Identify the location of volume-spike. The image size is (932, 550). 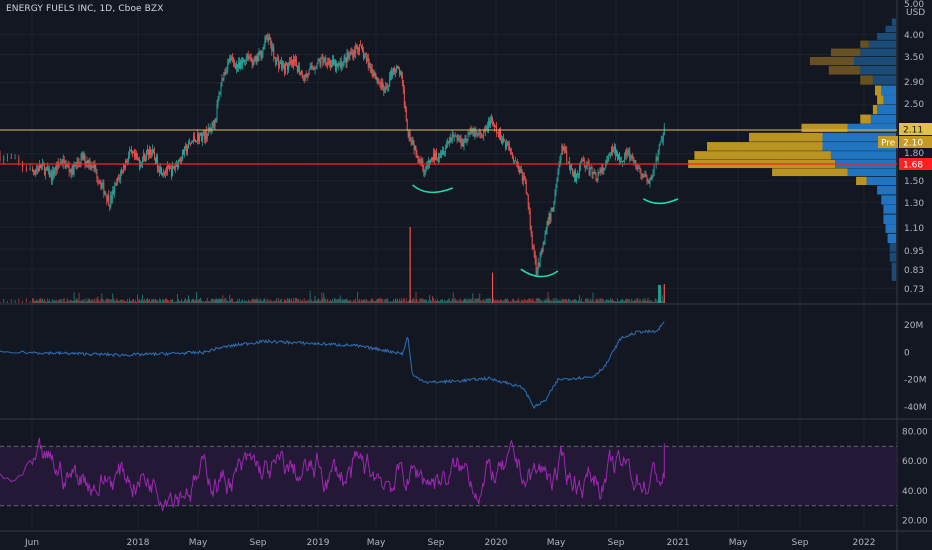
(659, 294).